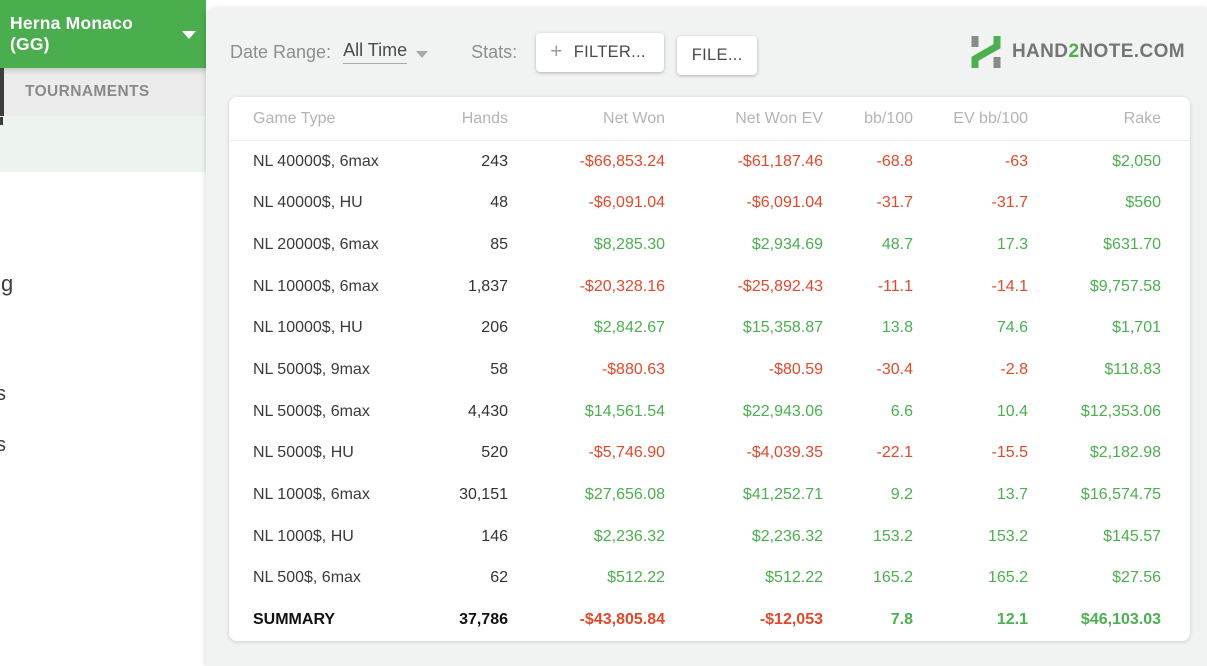 Image resolution: width=1207 pixels, height=666 pixels. I want to click on net-won-ev-cell: -$6,091.04, so click(784, 203).